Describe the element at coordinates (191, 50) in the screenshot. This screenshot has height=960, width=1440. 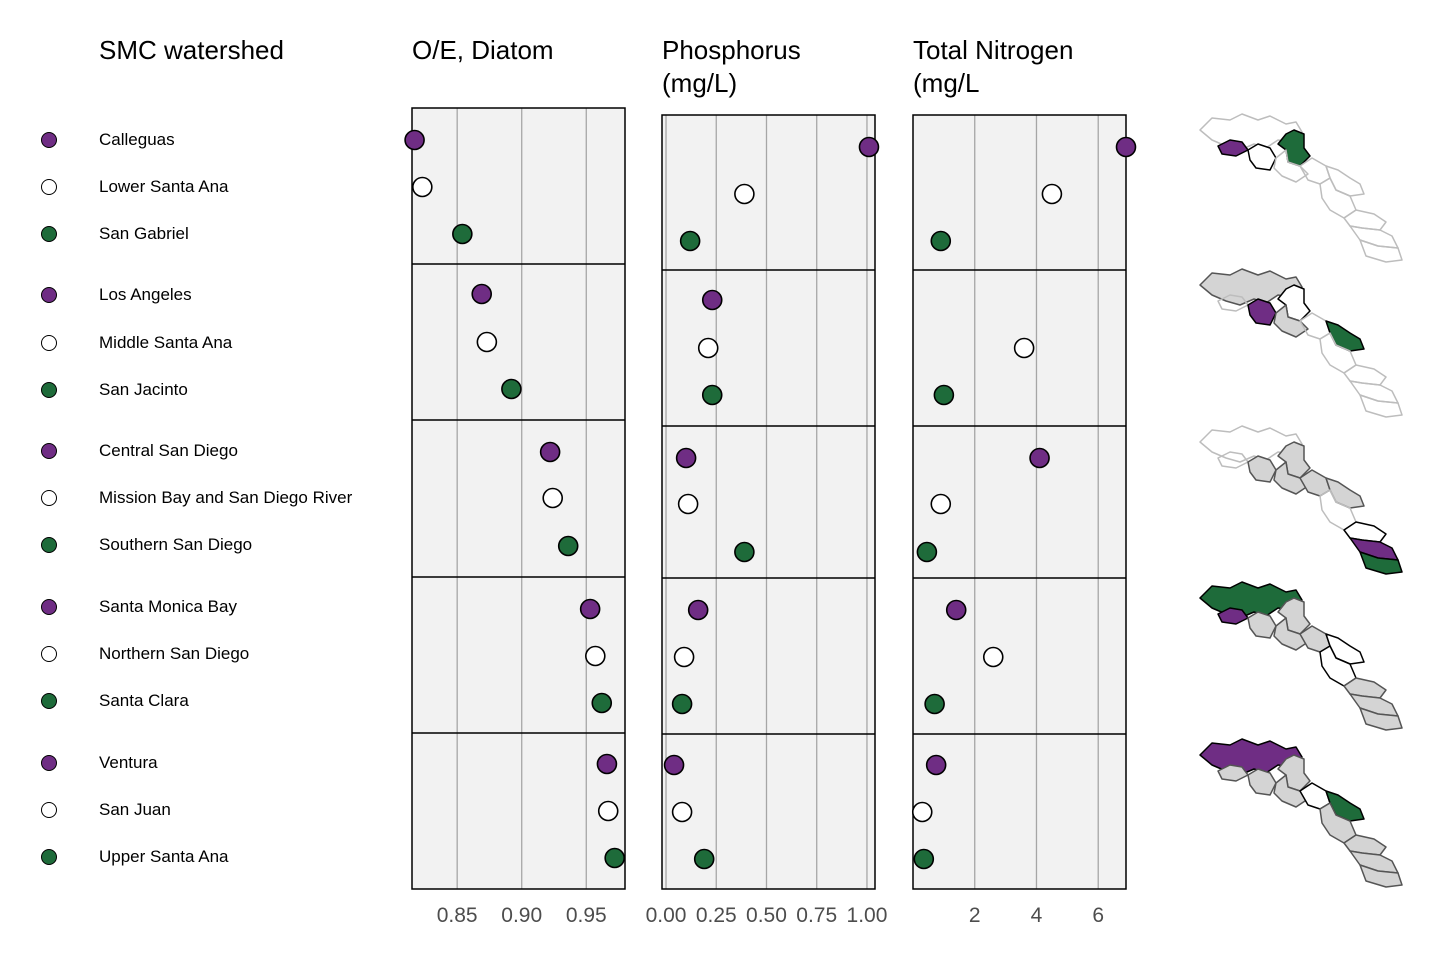
I see `legend-title: SMC watershed` at that location.